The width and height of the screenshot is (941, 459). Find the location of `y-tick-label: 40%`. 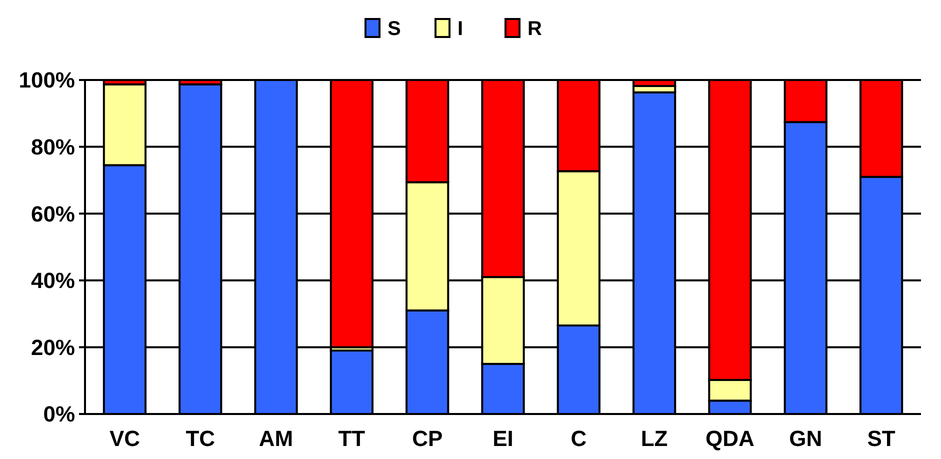

y-tick-label: 40% is located at coordinates (52, 281).